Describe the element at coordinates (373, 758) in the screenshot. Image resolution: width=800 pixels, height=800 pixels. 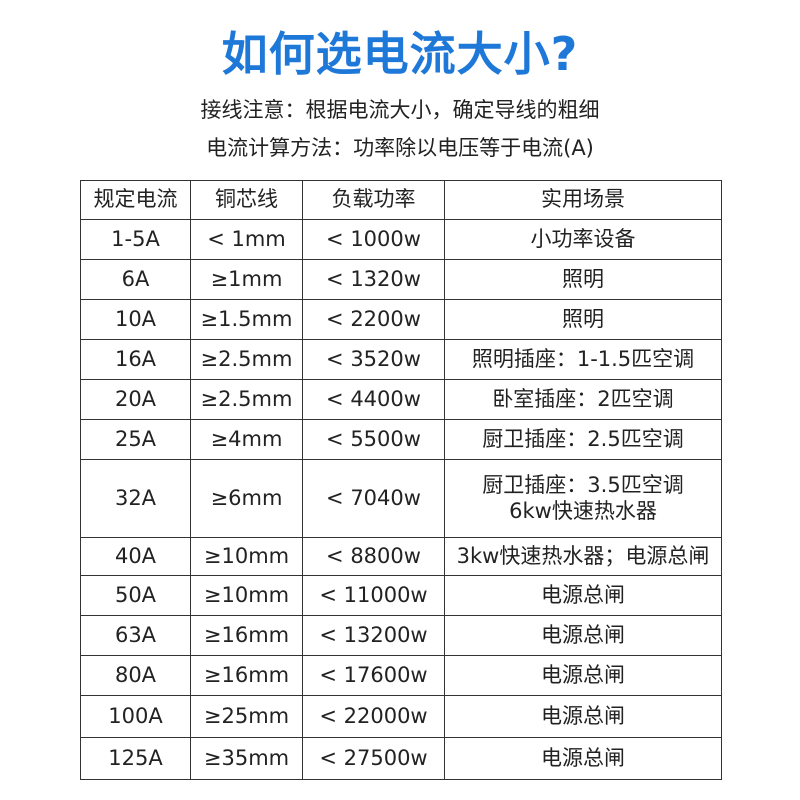
I see `cell-load-power: < 27500w` at that location.